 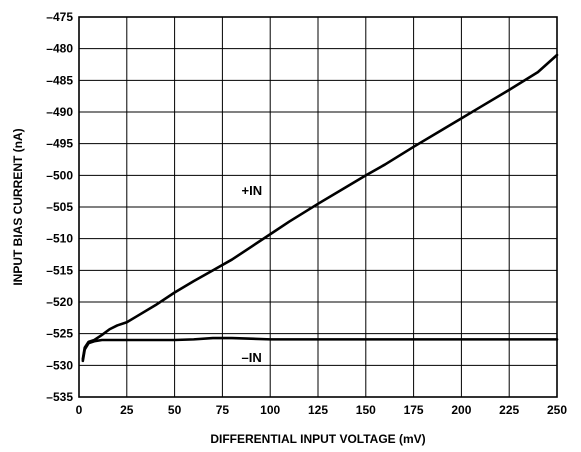 What do you see at coordinates (59, 334) in the screenshot?
I see `y-tick-label: –525` at bounding box center [59, 334].